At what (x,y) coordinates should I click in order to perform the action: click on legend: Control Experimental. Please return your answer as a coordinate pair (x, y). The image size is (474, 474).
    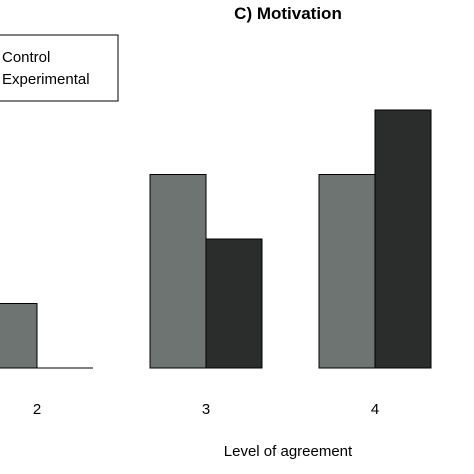
    Looking at the image, I should click on (59, 68).